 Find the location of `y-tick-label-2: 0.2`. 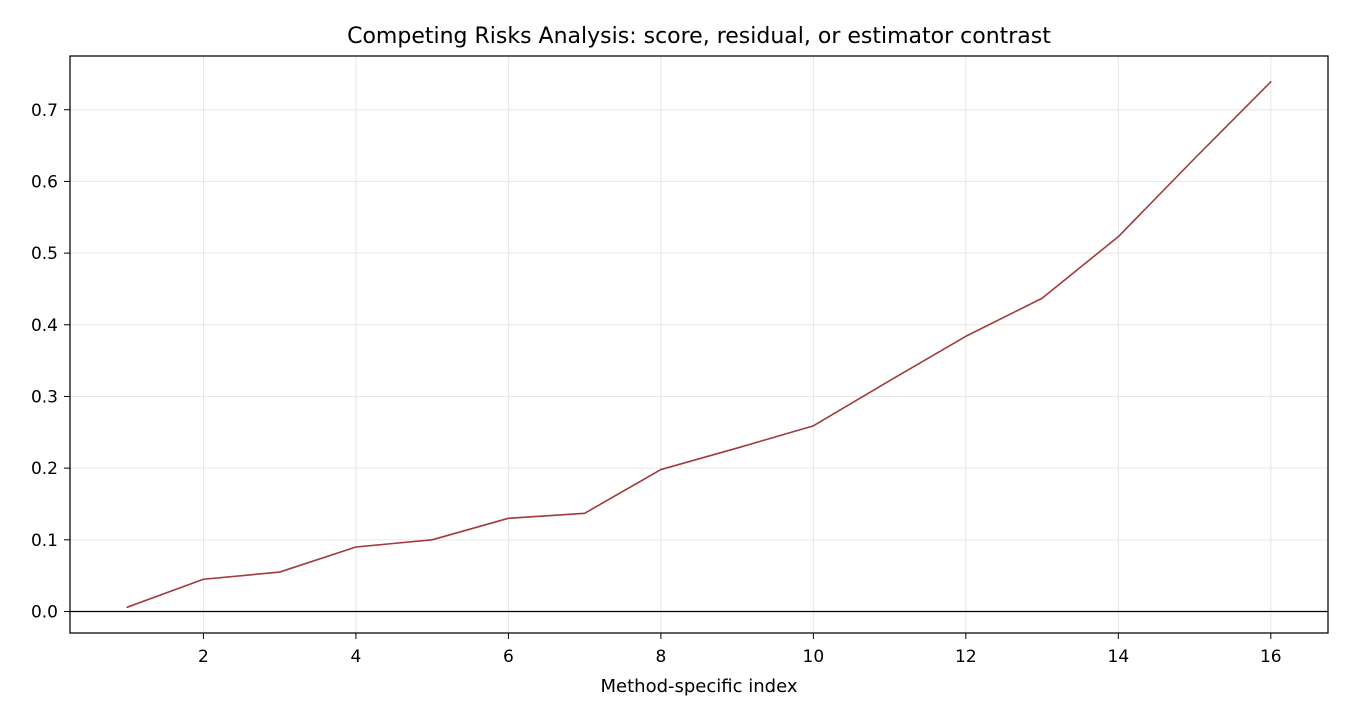

y-tick-label-2: 0.2 is located at coordinates (44, 469).